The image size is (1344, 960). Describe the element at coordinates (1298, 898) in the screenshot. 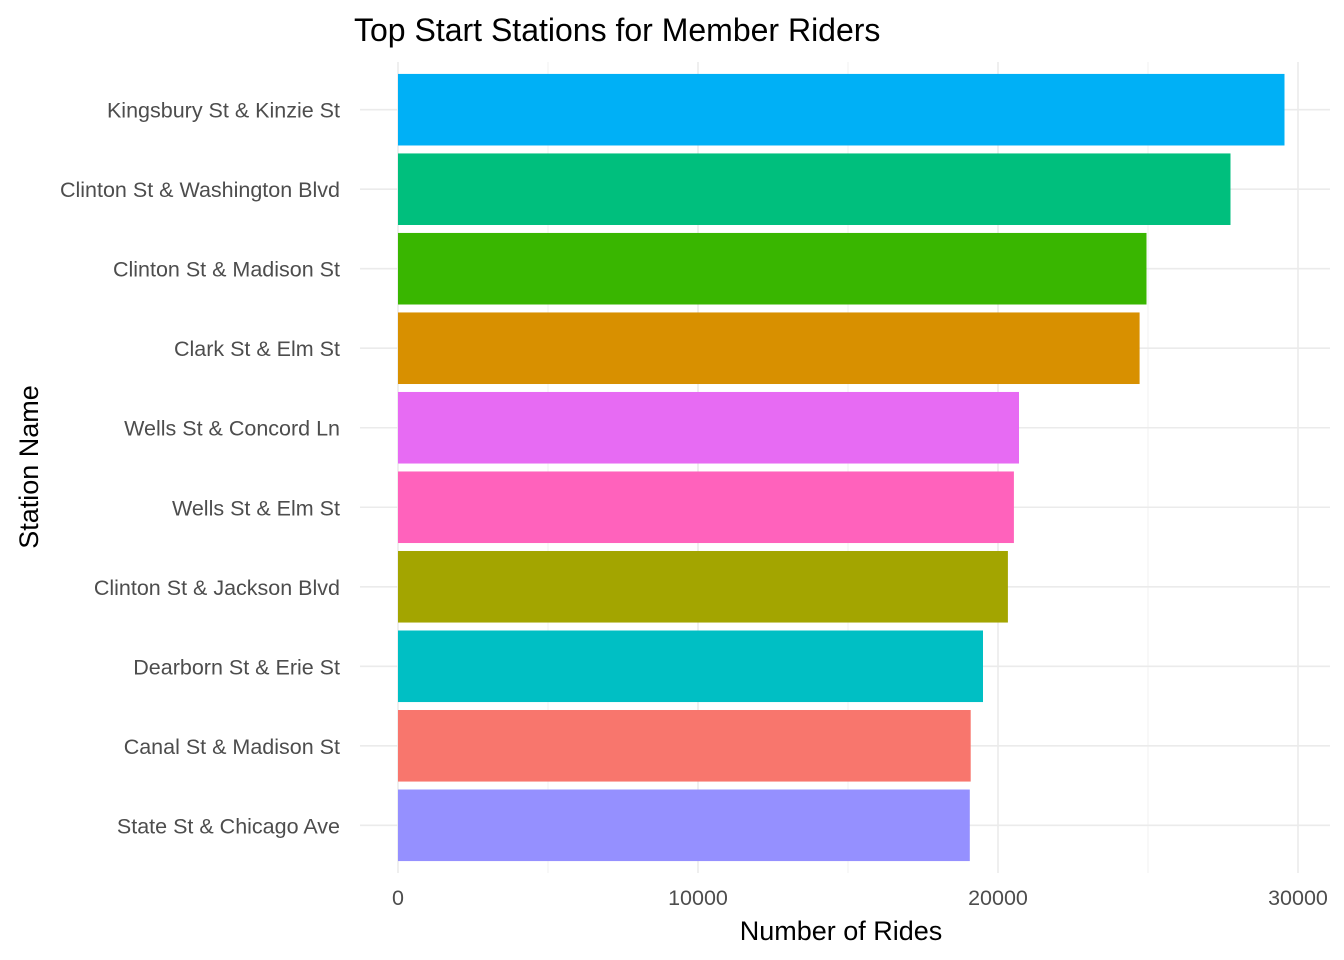

I see `x-tick-label: 30000` at that location.